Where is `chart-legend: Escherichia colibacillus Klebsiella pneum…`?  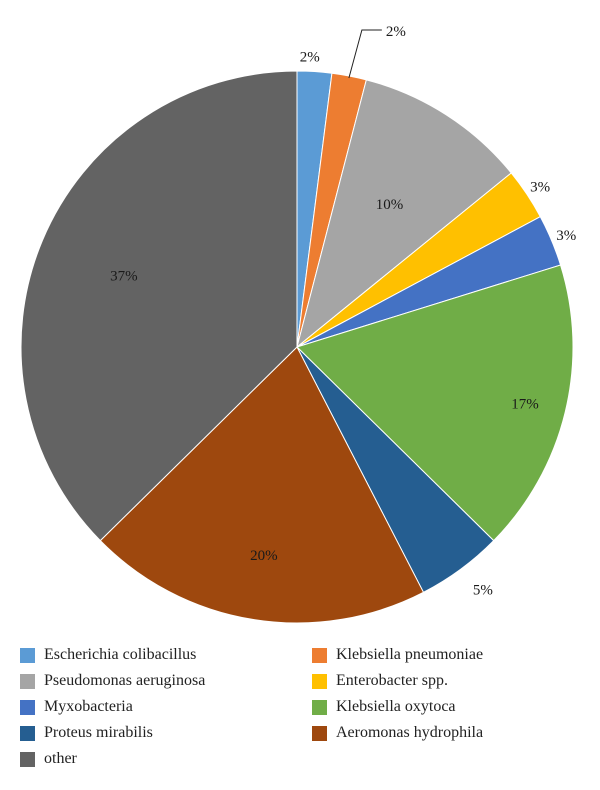
chart-legend: Escherichia colibacillus Klebsiella pneum… is located at coordinates (300, 707).